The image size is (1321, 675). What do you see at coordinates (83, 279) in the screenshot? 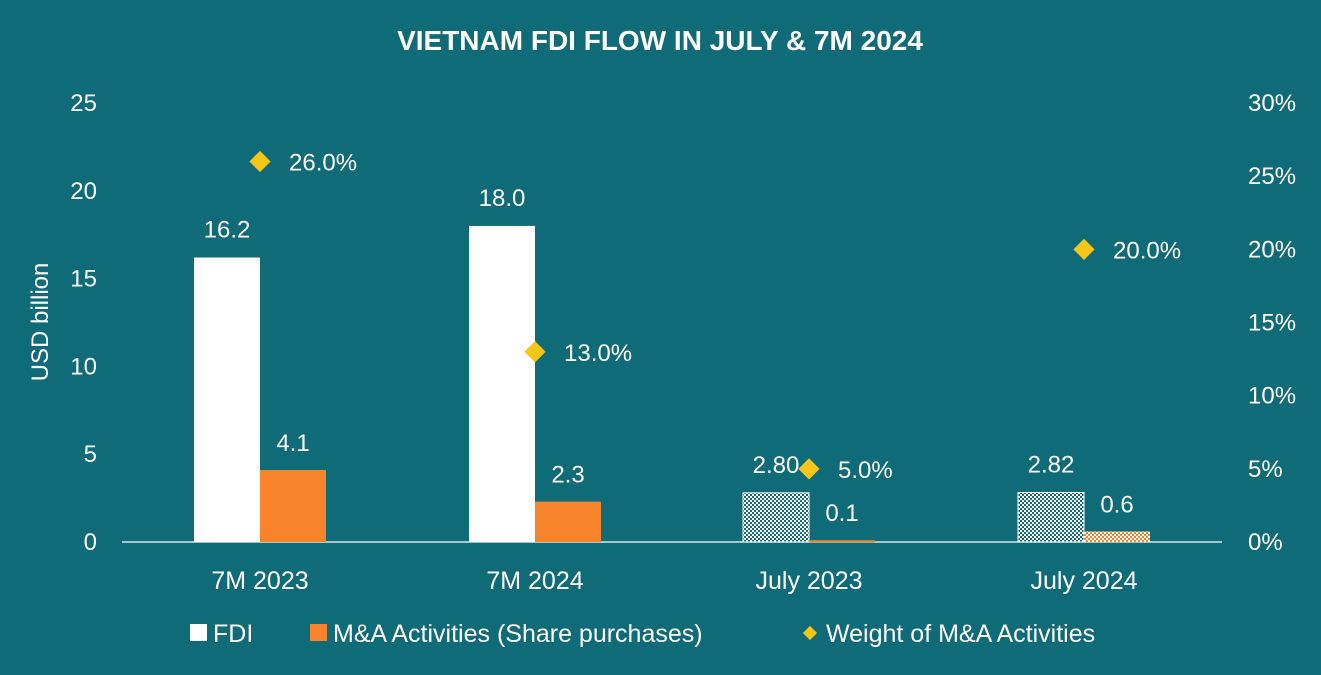
I see `y-tick-left-3: 15` at bounding box center [83, 279].